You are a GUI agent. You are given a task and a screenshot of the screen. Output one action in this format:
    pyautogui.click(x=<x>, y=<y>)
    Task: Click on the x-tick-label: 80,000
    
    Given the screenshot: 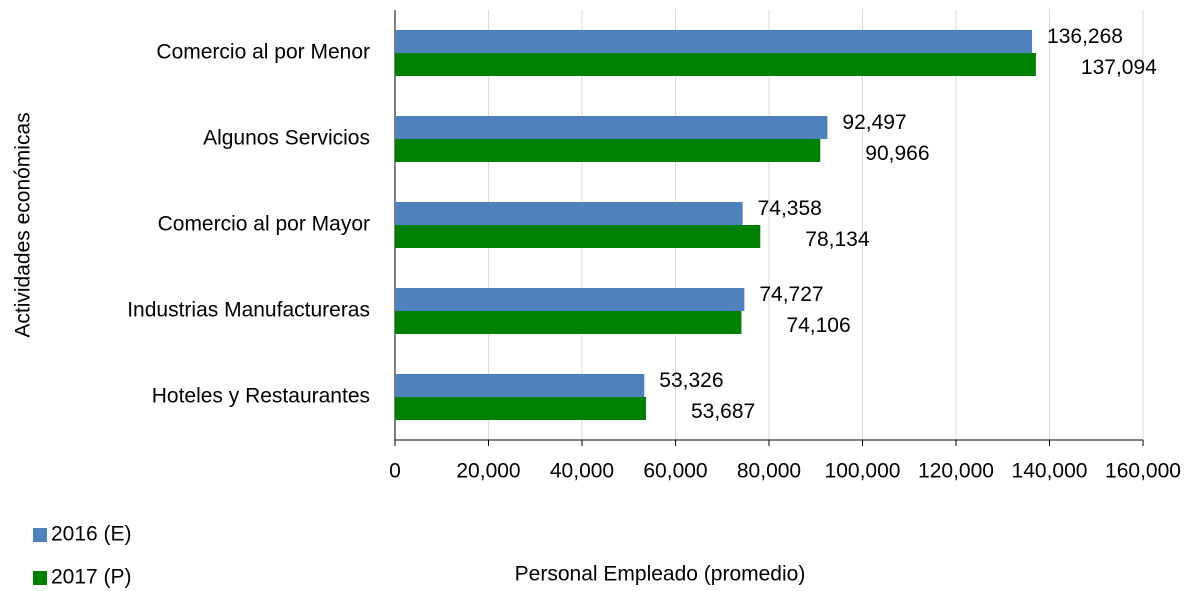 What is the action you would take?
    pyautogui.click(x=769, y=471)
    